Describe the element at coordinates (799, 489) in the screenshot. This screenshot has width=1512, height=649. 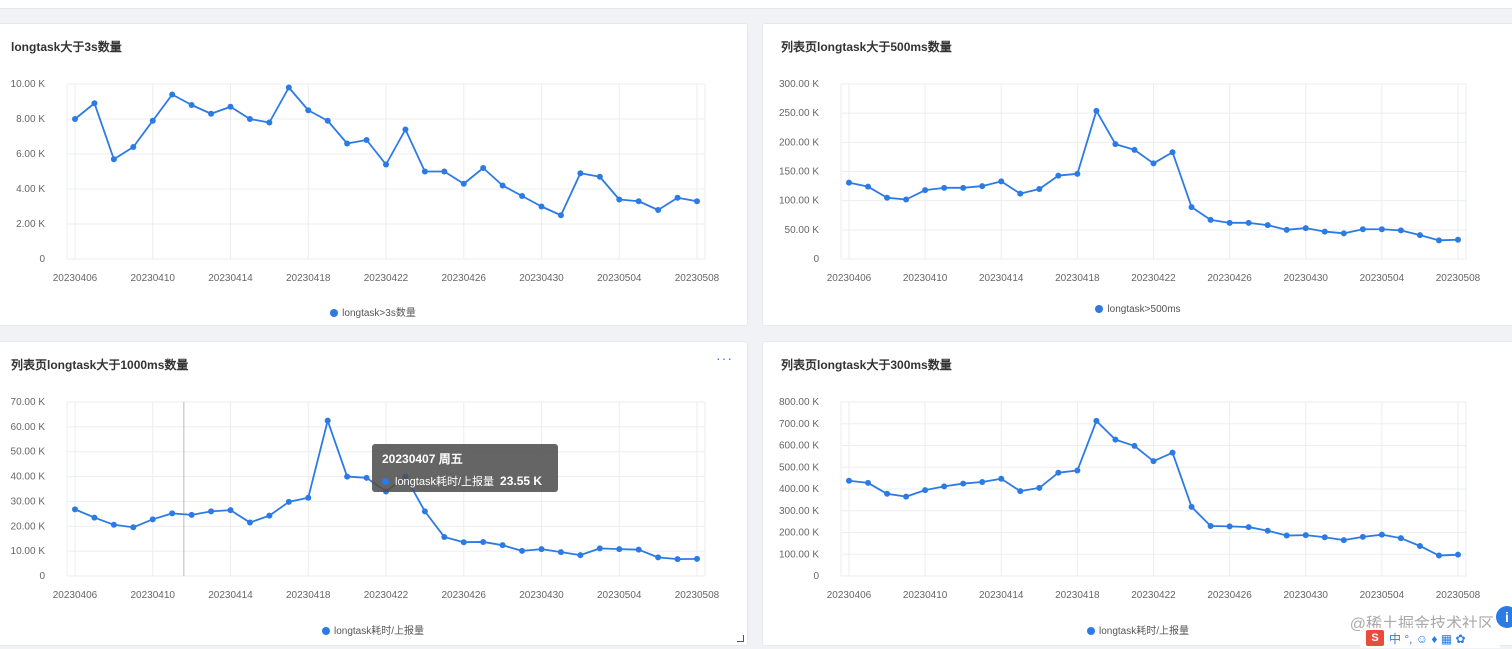
I see `y-tick-label: 400.00 K` at that location.